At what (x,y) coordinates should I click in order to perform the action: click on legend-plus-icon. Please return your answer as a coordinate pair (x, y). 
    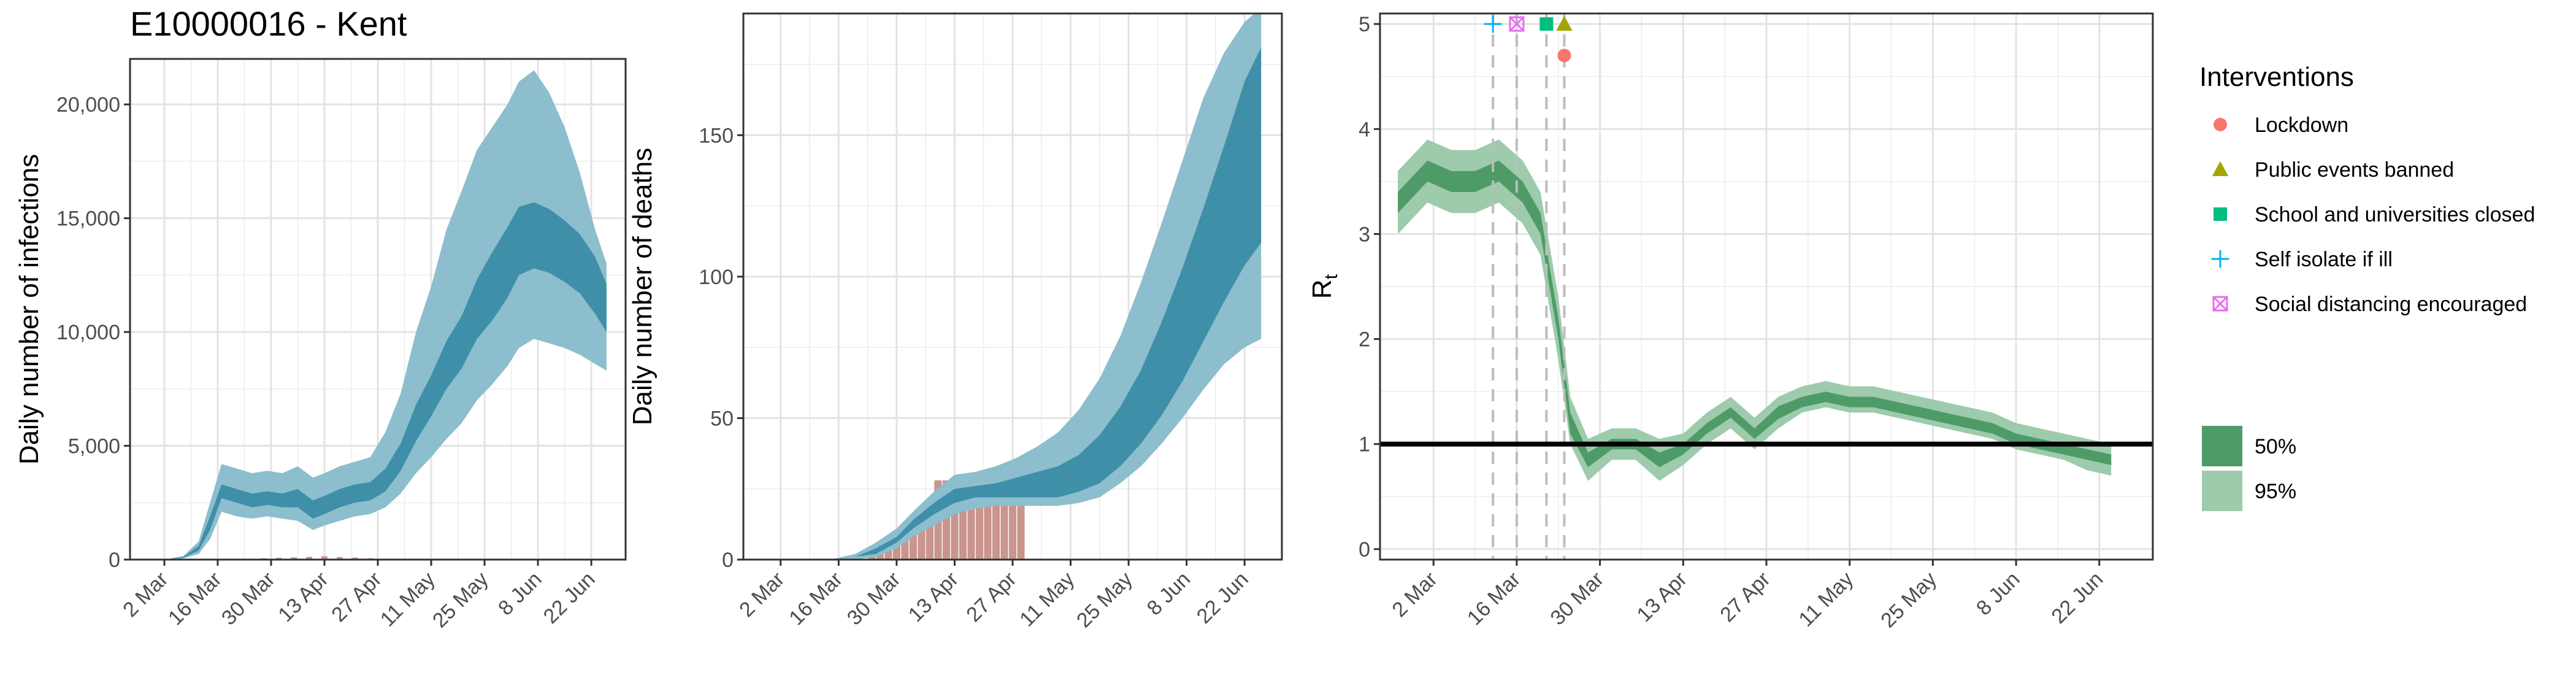
    Looking at the image, I should click on (2220, 259).